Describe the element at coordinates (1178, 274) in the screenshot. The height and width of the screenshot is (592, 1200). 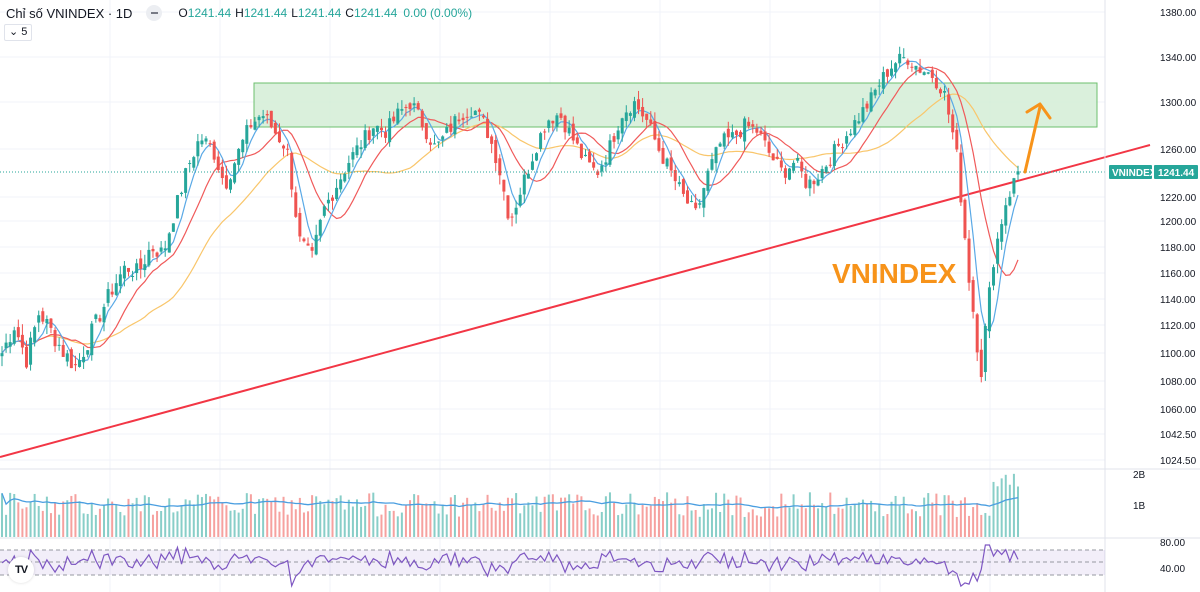
I see `price-axis-label: 1160.00` at that location.